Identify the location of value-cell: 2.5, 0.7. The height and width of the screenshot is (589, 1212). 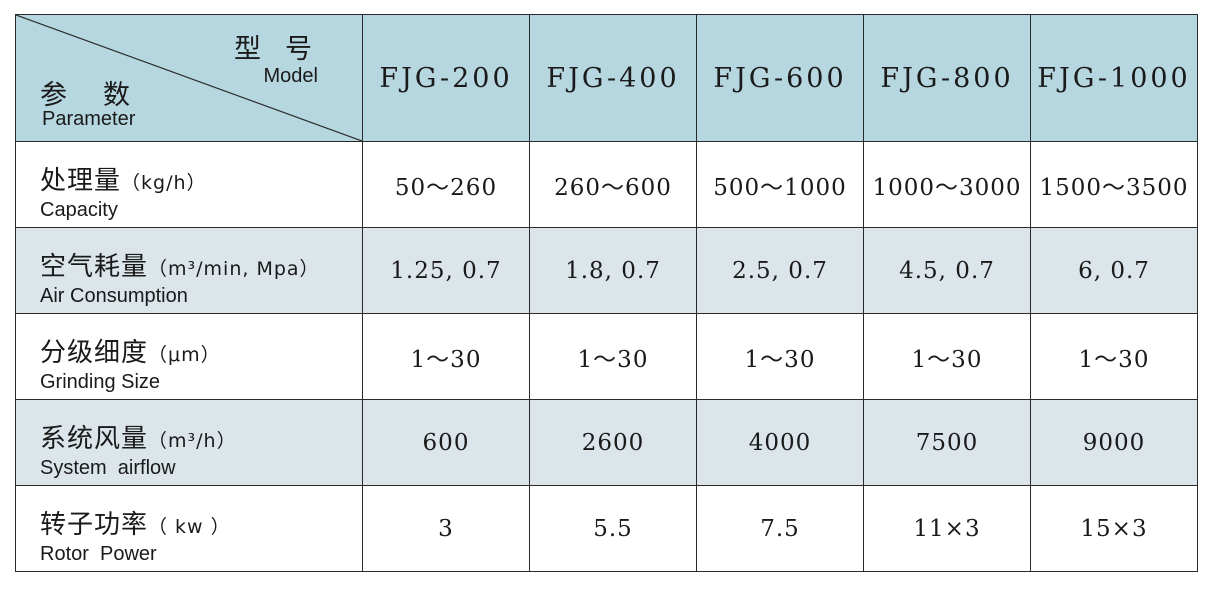
(780, 270).